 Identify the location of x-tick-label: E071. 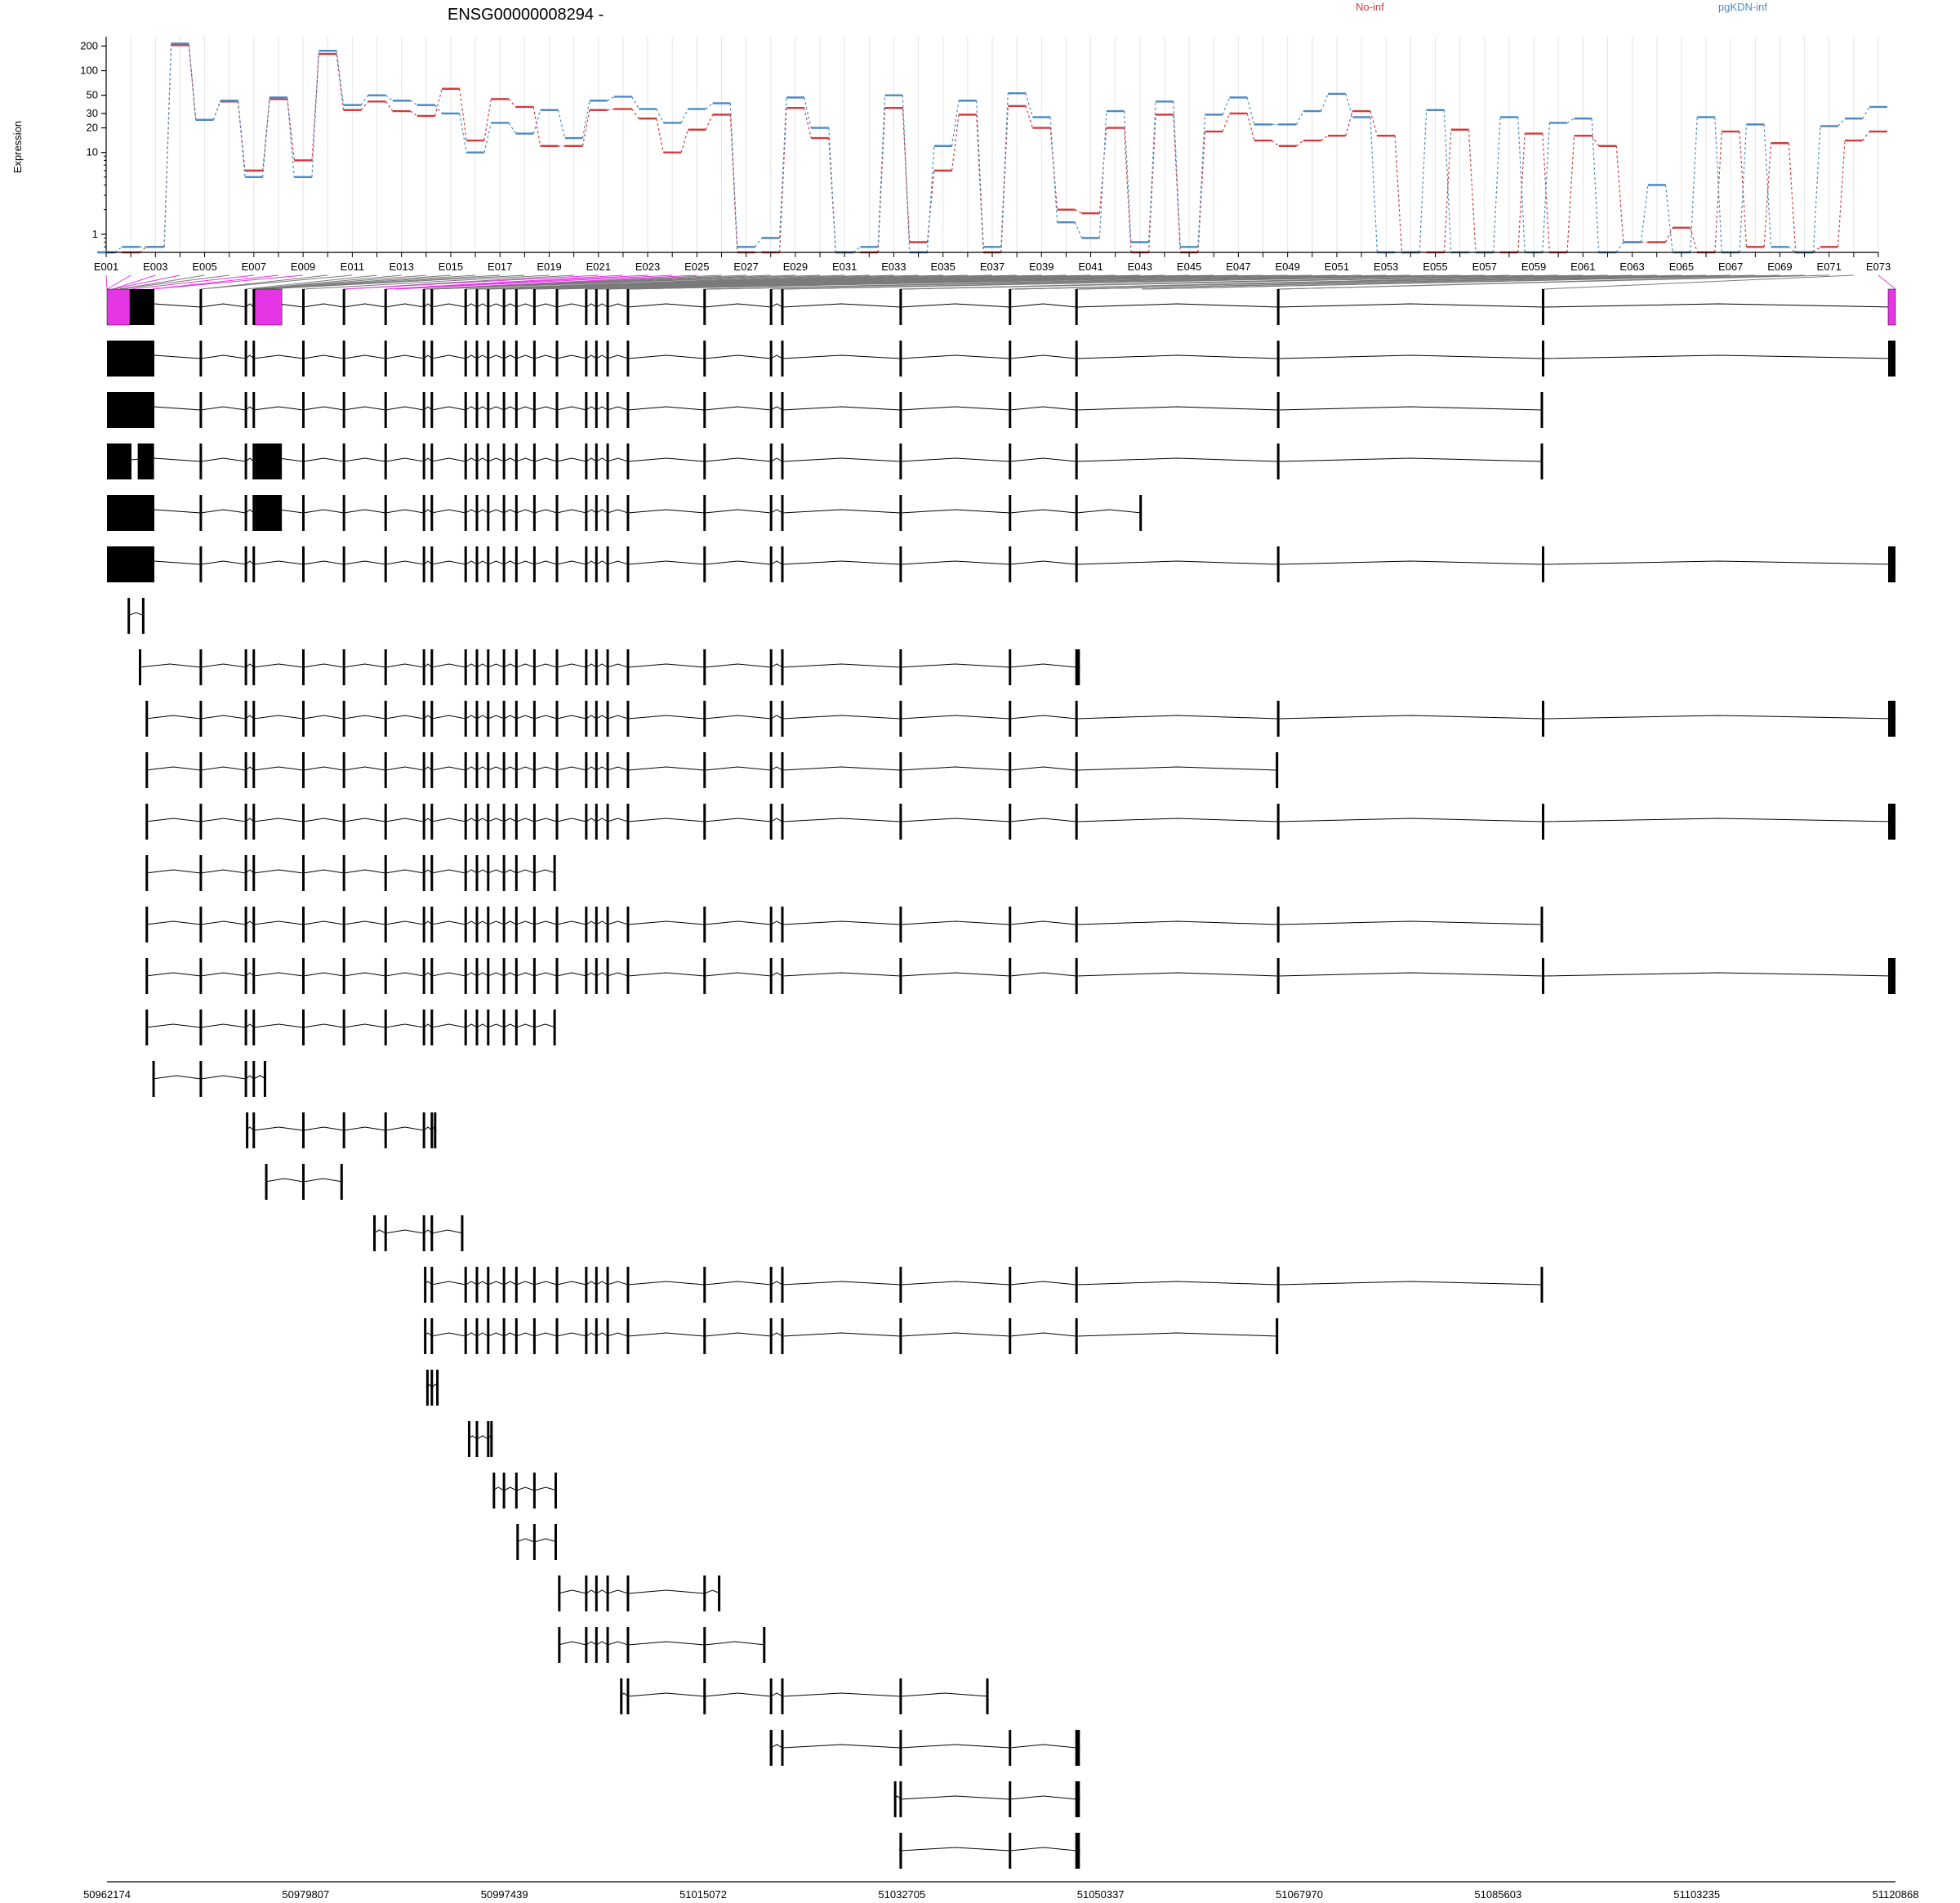
(1829, 267).